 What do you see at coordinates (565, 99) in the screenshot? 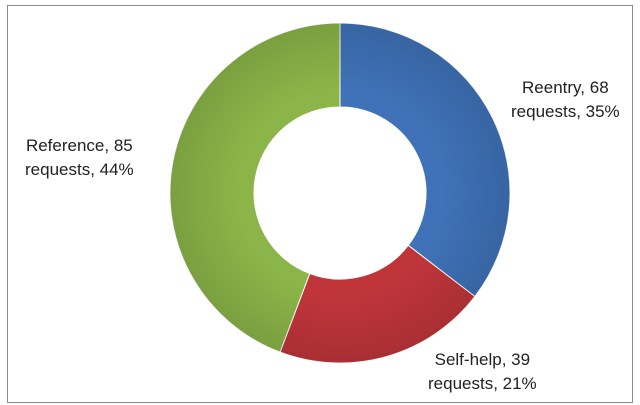
I see `reentry-data-label: Reentry, 68 requests, 35%` at bounding box center [565, 99].